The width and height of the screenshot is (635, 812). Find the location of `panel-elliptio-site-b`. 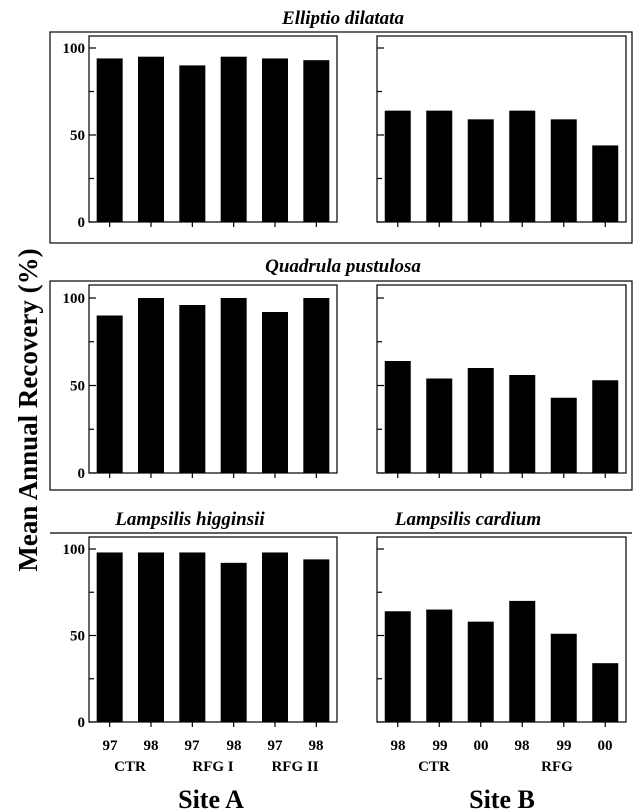

panel-elliptio-site-b is located at coordinates (501, 131).